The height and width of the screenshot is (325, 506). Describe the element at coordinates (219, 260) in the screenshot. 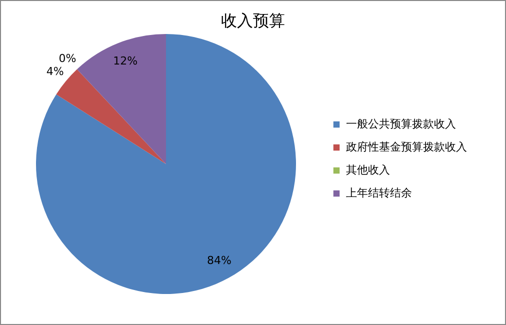

I see `data-label: 84%` at that location.